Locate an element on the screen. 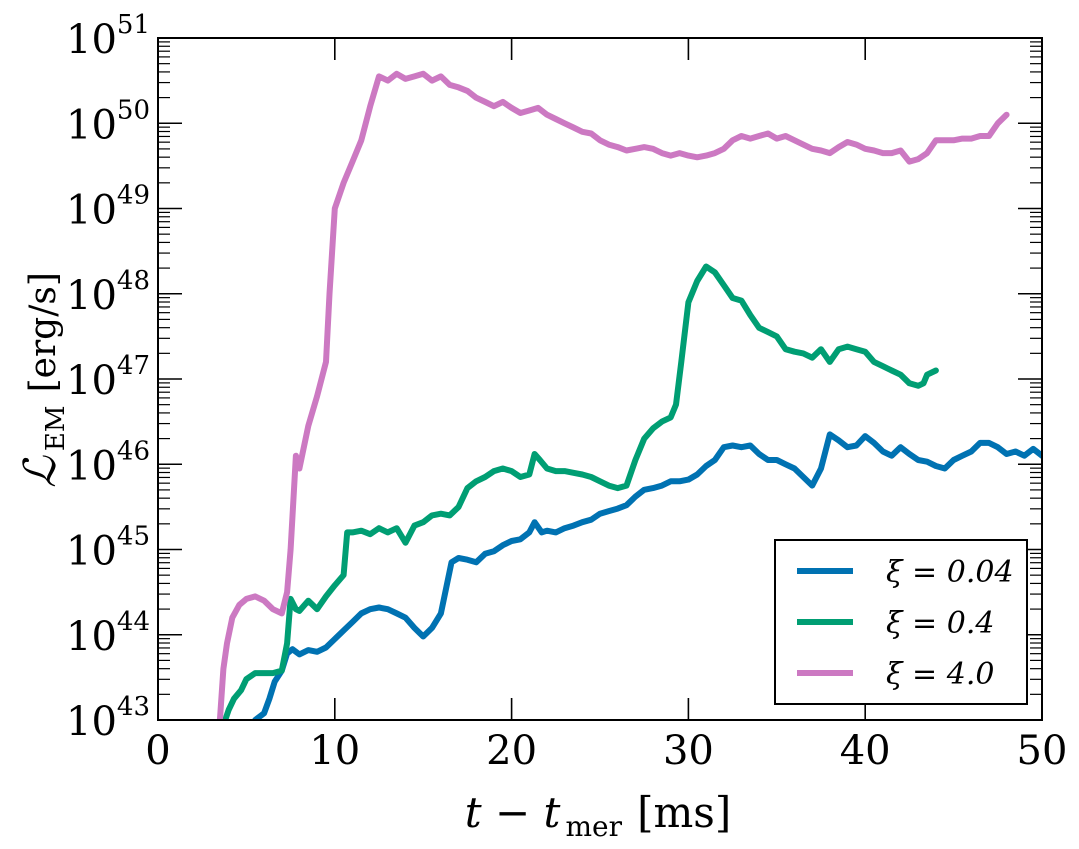 The width and height of the screenshot is (1079, 849). x-tick-label: 0 is located at coordinates (157, 751).